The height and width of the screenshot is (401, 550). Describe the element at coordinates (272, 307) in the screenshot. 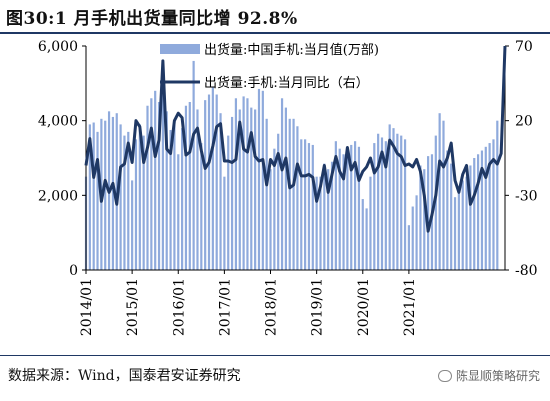

I see `x-tick-label: 2018/01` at that location.